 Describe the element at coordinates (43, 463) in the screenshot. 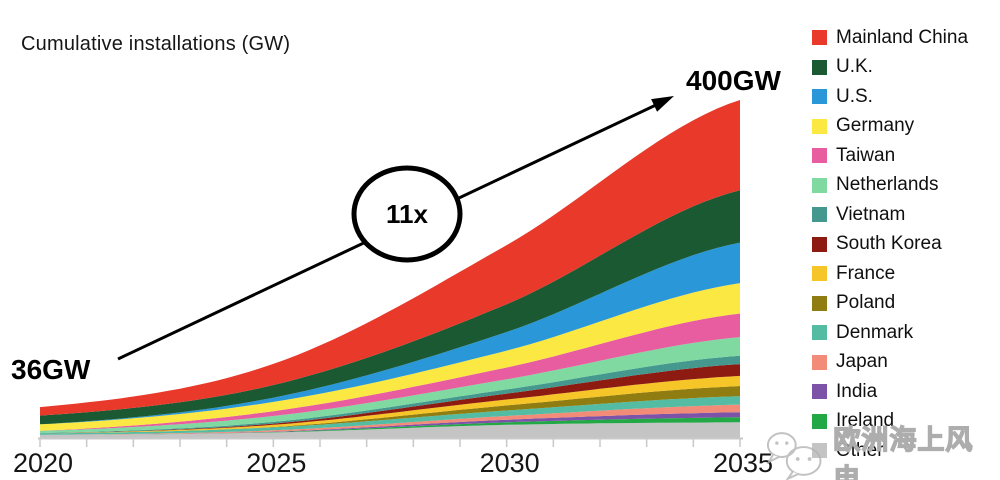

I see `x-tick-label-2020: 2020` at that location.